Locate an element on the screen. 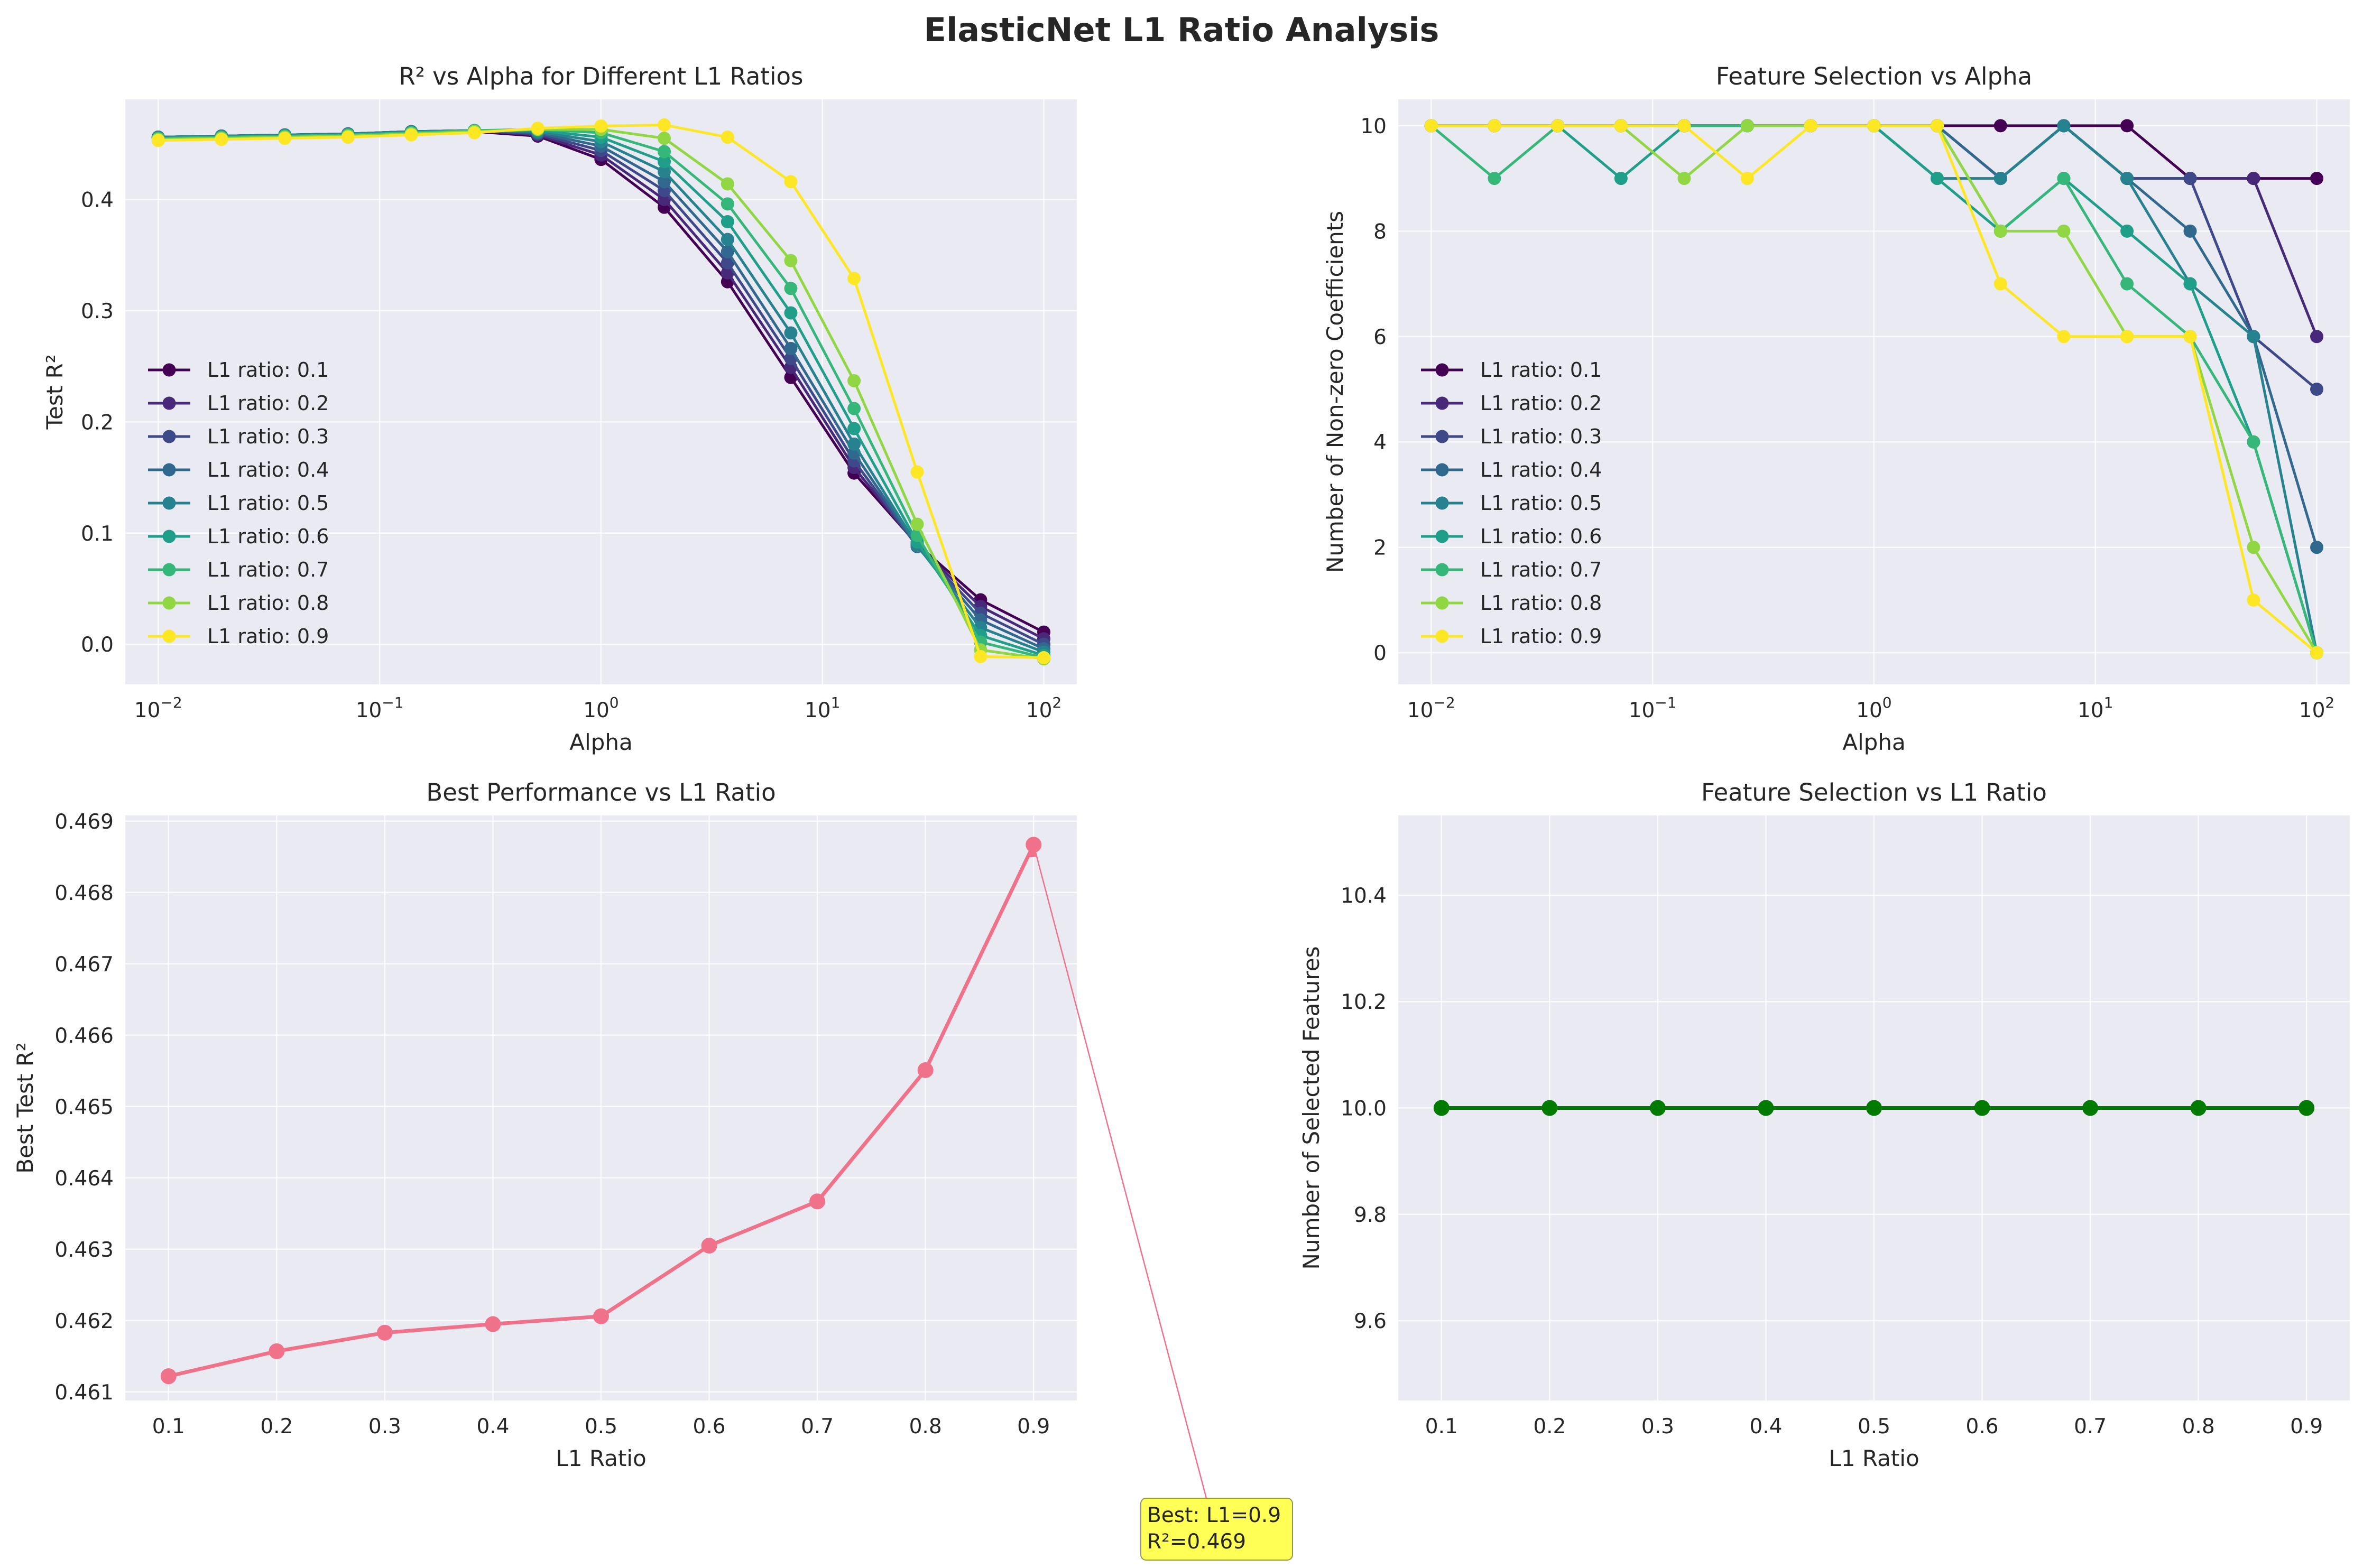  x-tick-label: 0.8 is located at coordinates (2198, 1427).